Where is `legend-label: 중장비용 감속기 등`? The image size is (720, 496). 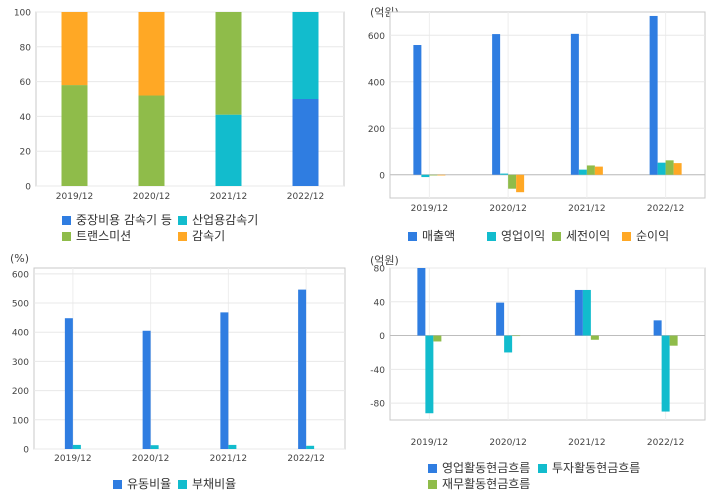 legend-label: 중장비용 감속기 등 is located at coordinates (124, 220).